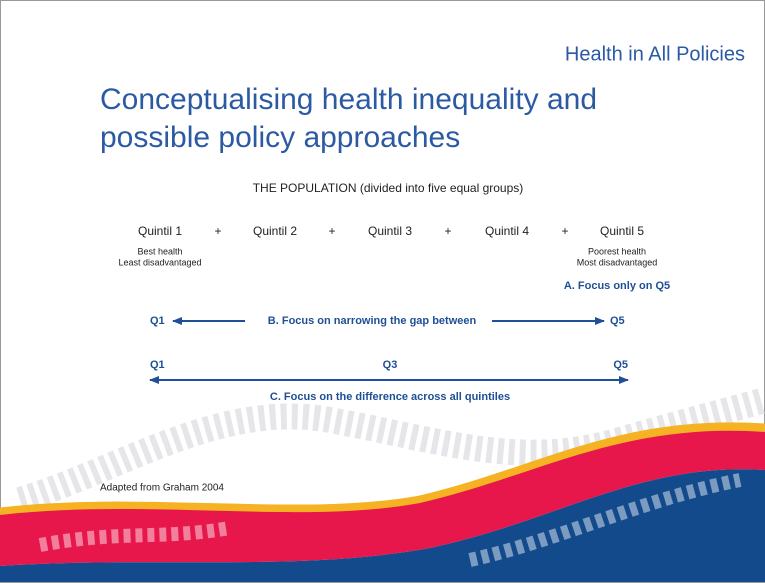 The image size is (765, 583). Describe the element at coordinates (162, 488) in the screenshot. I see `source: Adapted from Graham 2004` at that location.